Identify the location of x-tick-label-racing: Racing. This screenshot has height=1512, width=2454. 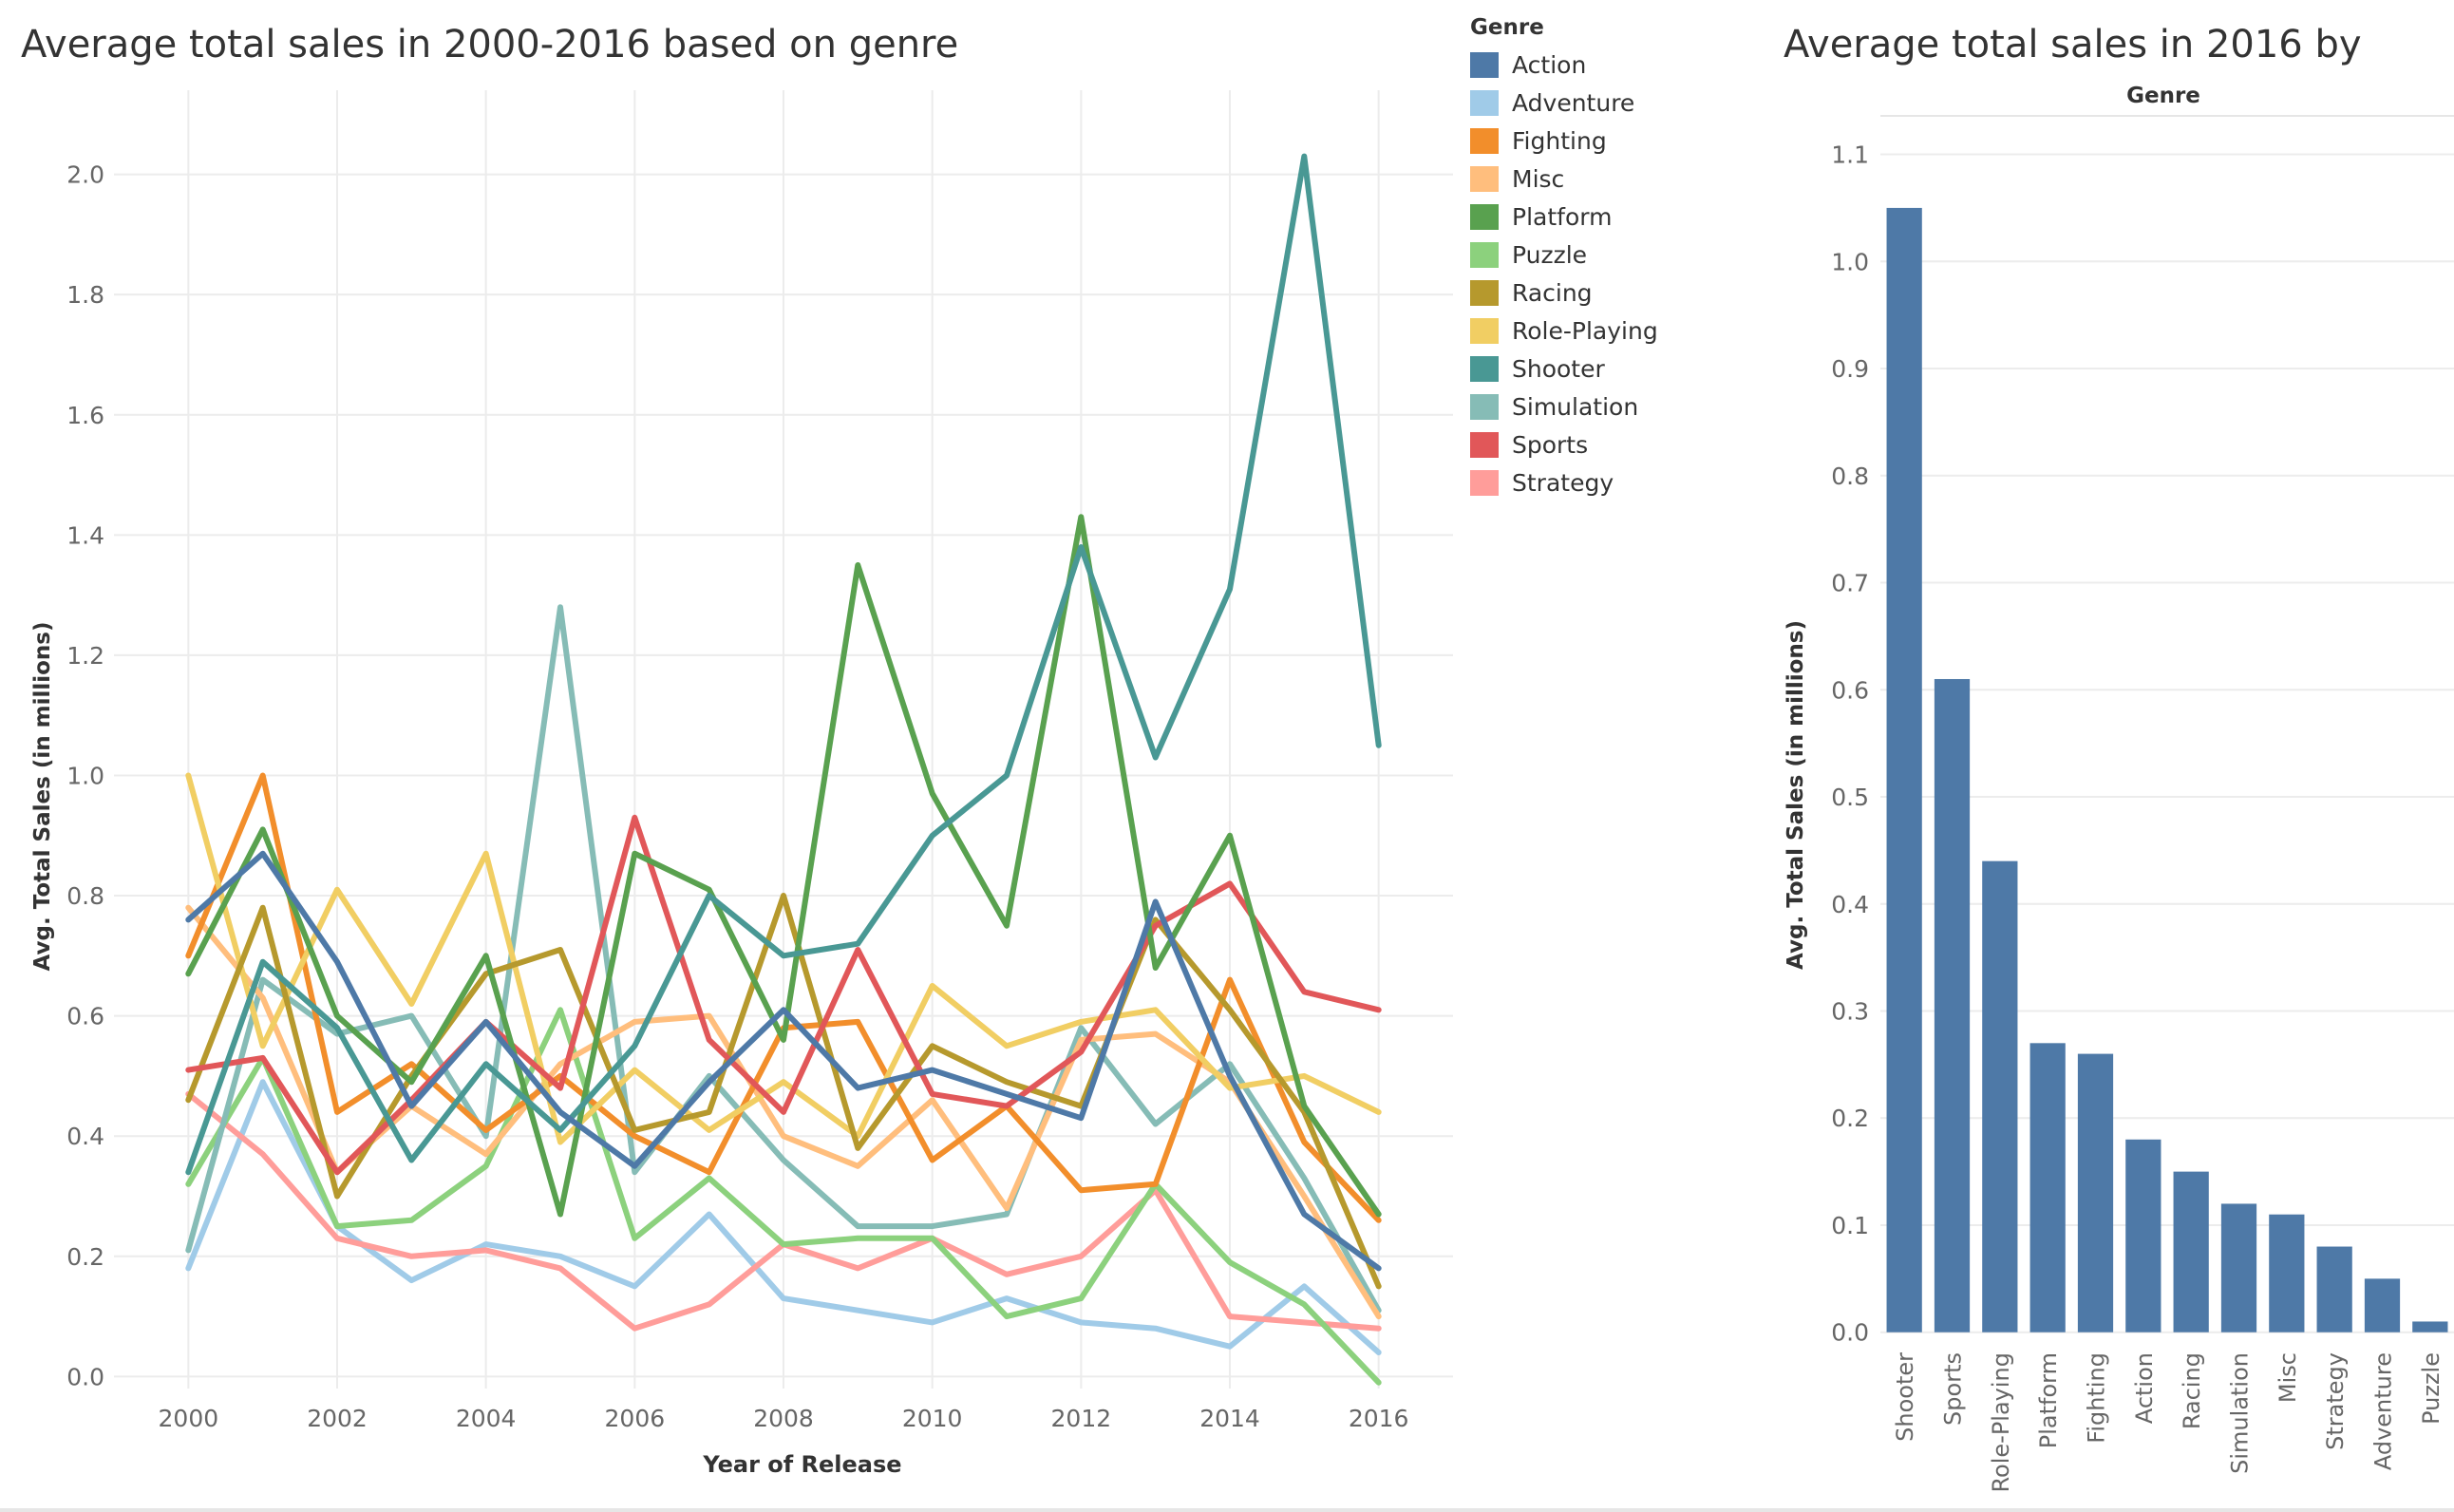
(2192, 1390).